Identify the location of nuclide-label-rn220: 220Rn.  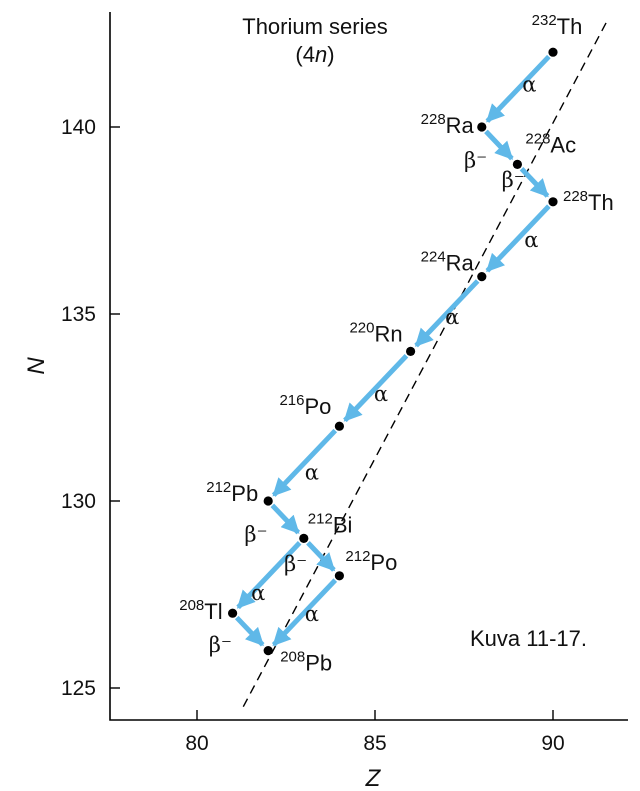
(375, 332).